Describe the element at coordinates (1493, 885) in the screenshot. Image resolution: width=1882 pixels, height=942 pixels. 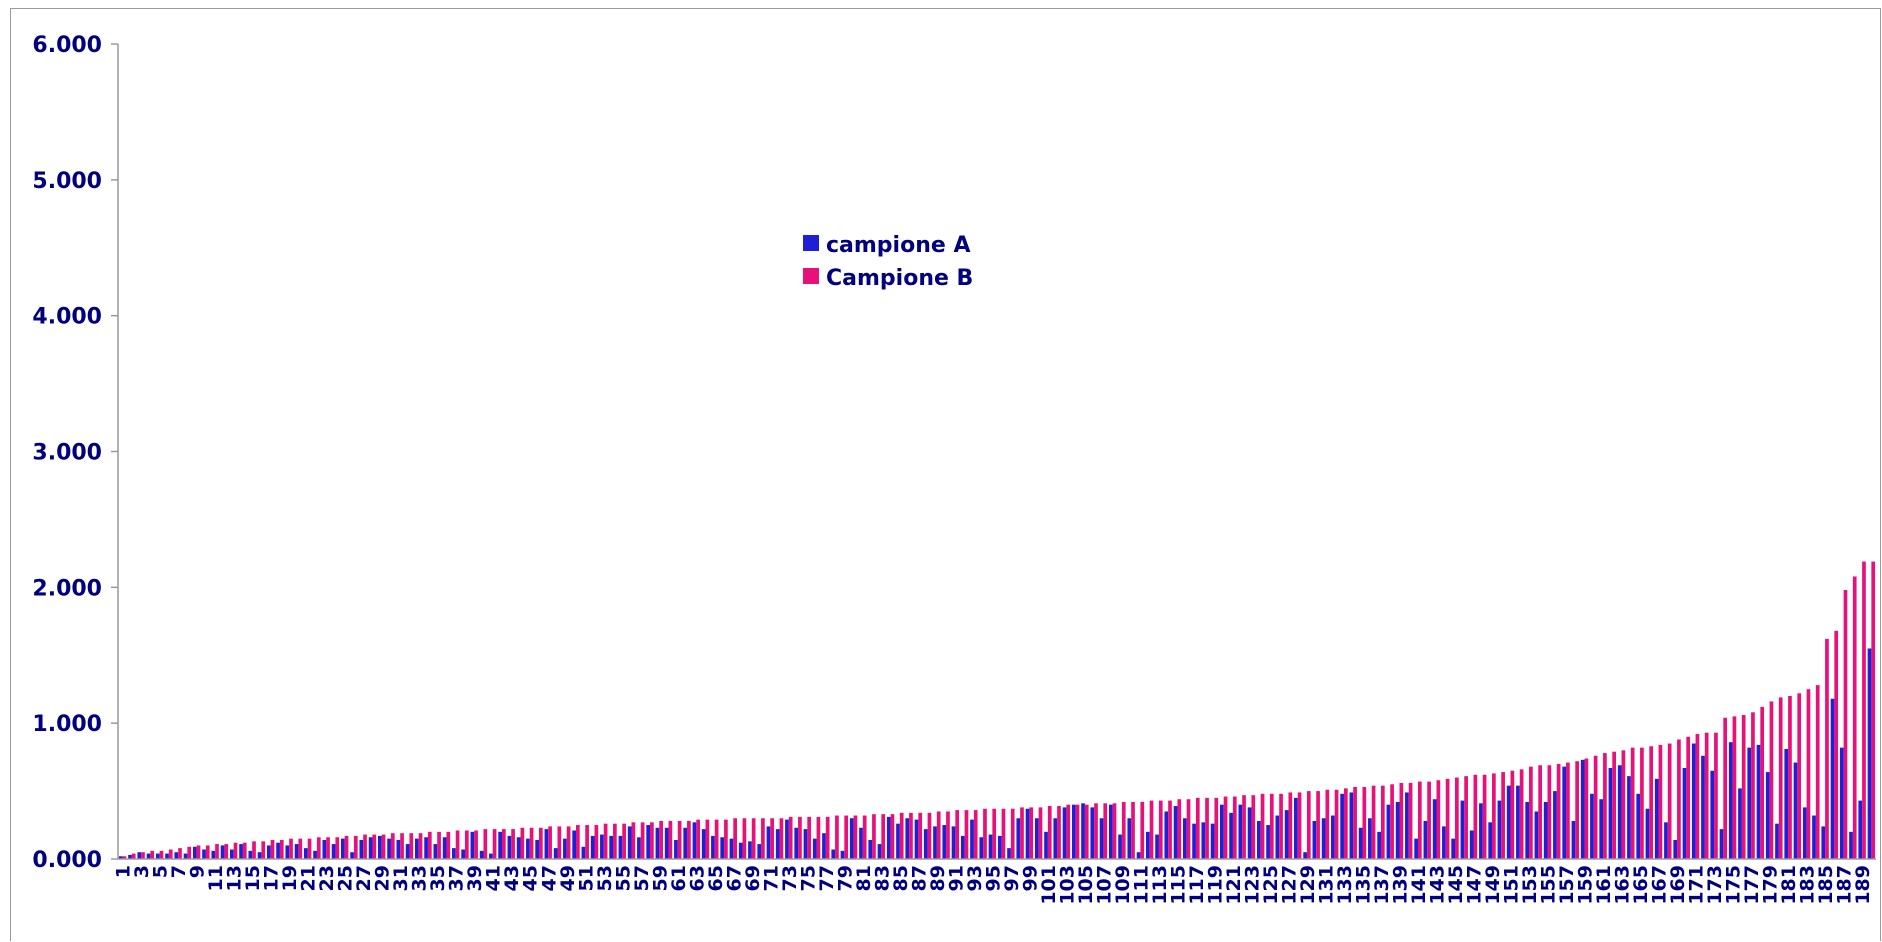
I see `x-tick-label: 149` at that location.